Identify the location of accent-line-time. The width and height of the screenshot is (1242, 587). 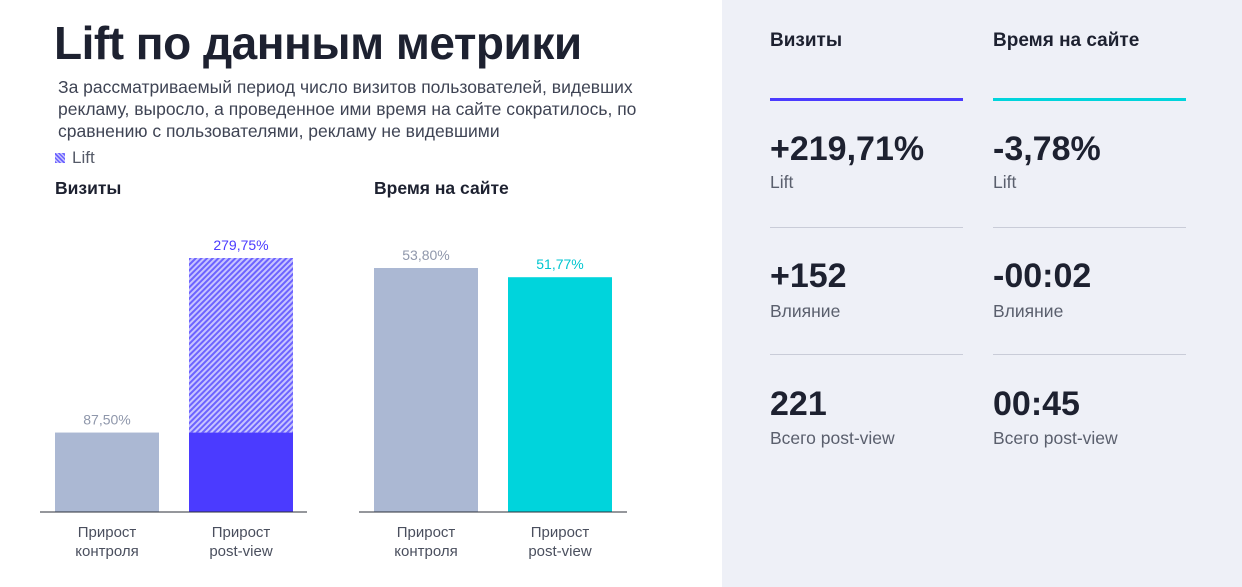
(1089, 99).